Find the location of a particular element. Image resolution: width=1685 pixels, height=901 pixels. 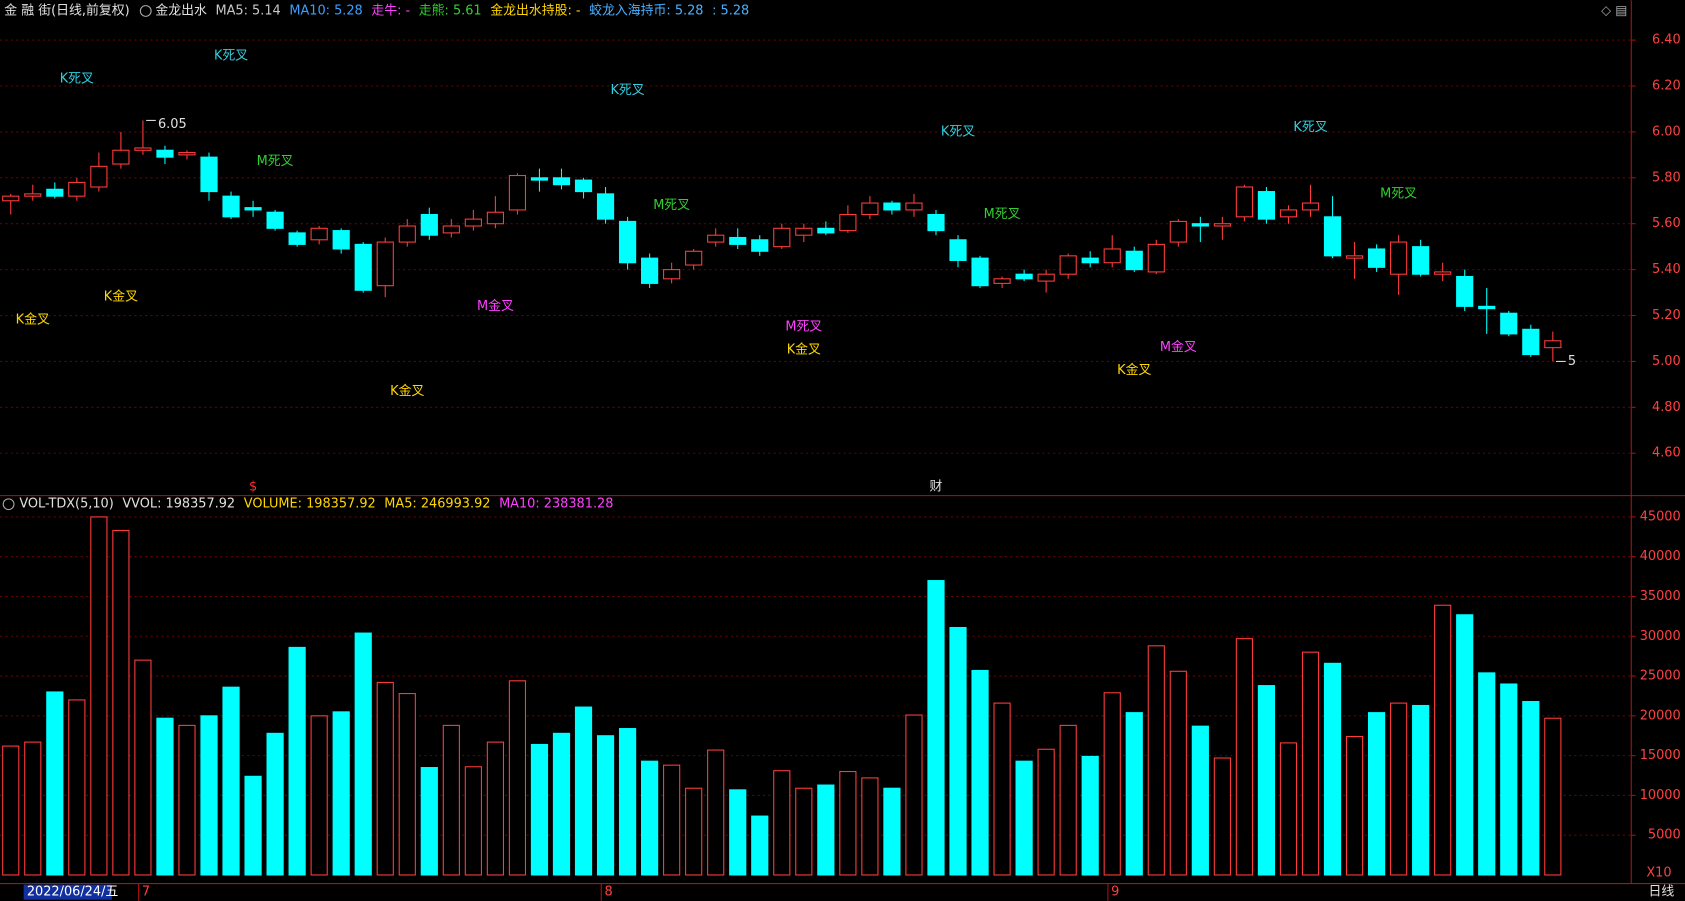

indicator-icon is located at coordinates (145, 11).